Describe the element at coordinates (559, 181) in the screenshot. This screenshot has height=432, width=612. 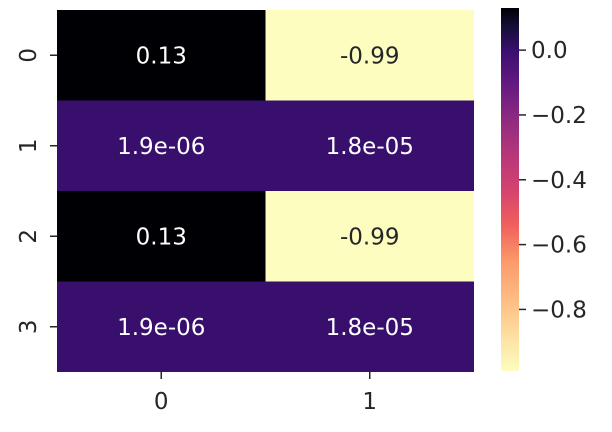
I see `colorbar-tick-label: −0.4` at that location.